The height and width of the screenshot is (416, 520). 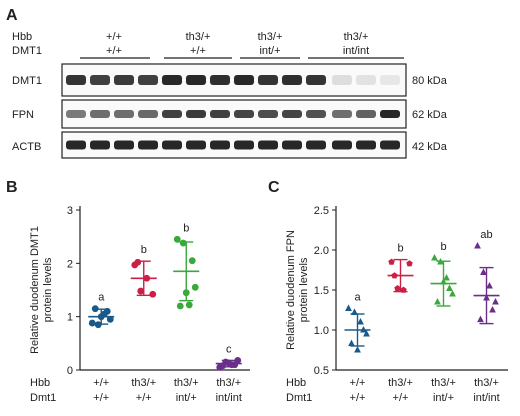 What do you see at coordinates (35, 290) in the screenshot?
I see `y-axis-label: Relative duodenum DMT1` at bounding box center [35, 290].